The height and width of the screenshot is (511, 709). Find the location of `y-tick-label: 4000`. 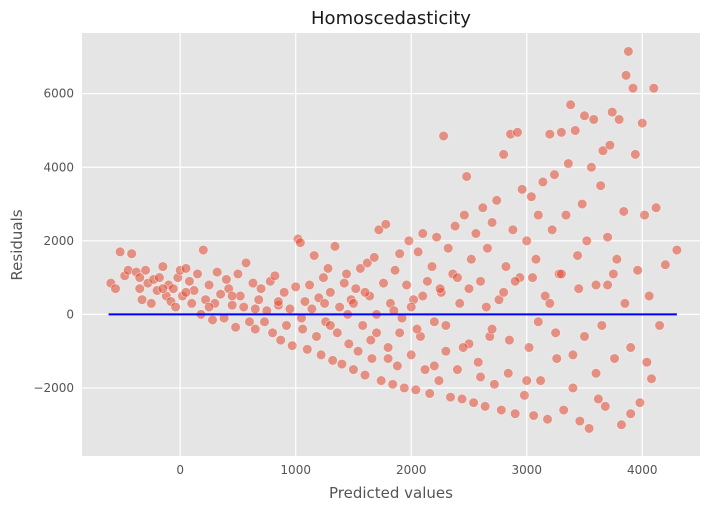

y-tick-label: 4000 is located at coordinates (58, 167).